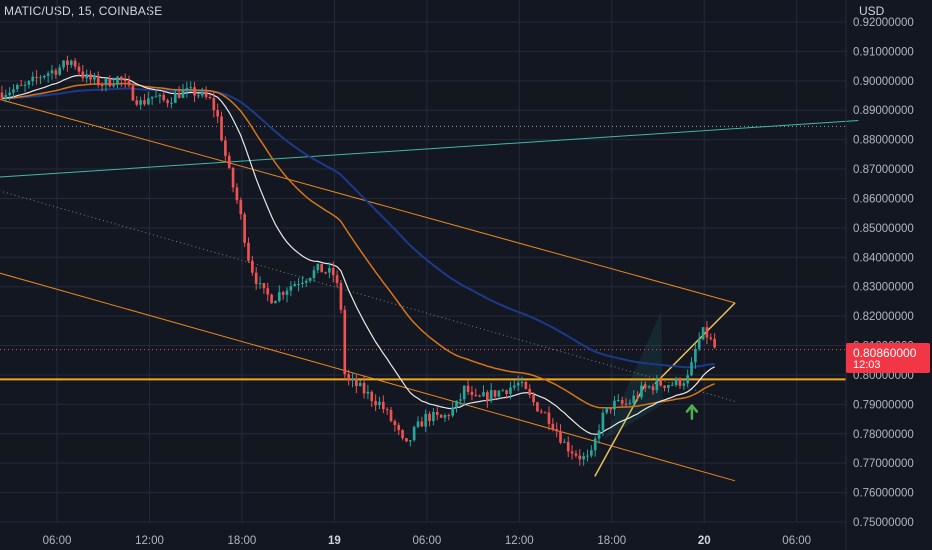 The width and height of the screenshot is (932, 550). Describe the element at coordinates (872, 11) in the screenshot. I see `currency-label: USD` at that location.